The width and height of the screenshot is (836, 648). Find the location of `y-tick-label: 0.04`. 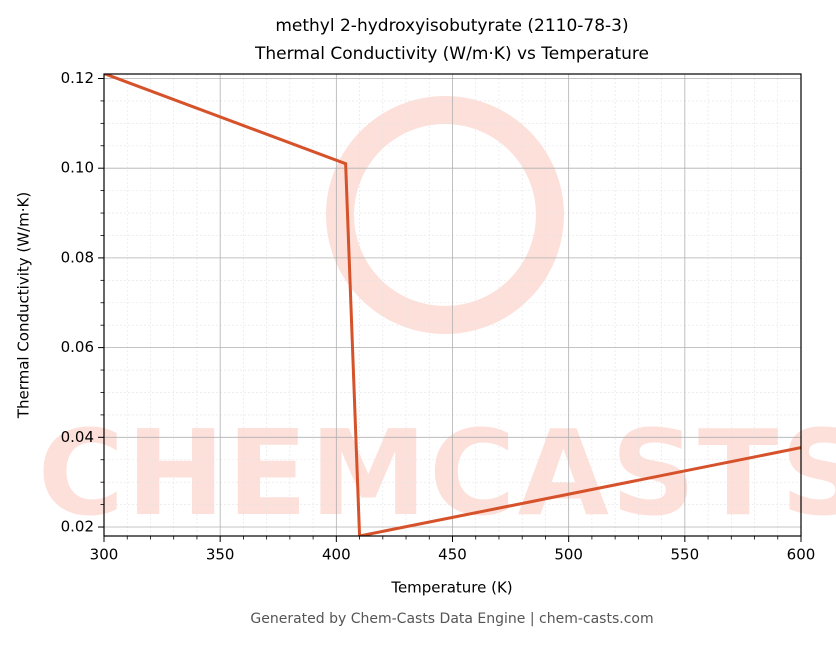

y-tick-label: 0.04 is located at coordinates (77, 437).